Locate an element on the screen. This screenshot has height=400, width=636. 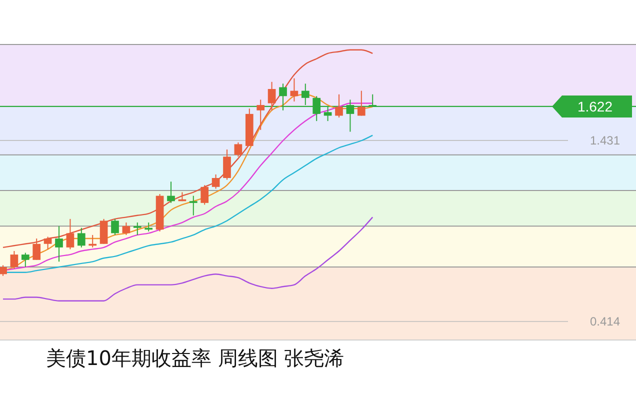
text: 美债10年期收益率 周线图 张尧浠 is located at coordinates (195, 358).